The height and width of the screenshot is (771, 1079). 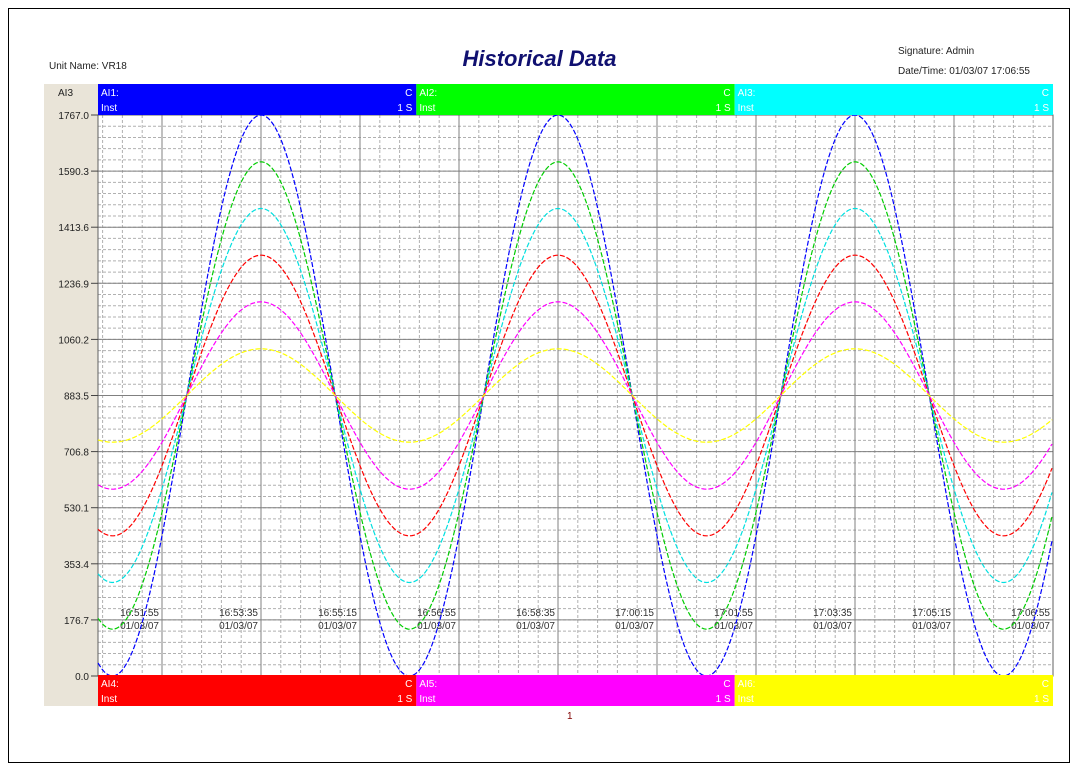 I want to click on report-title: Historical Data, so click(x=539, y=58).